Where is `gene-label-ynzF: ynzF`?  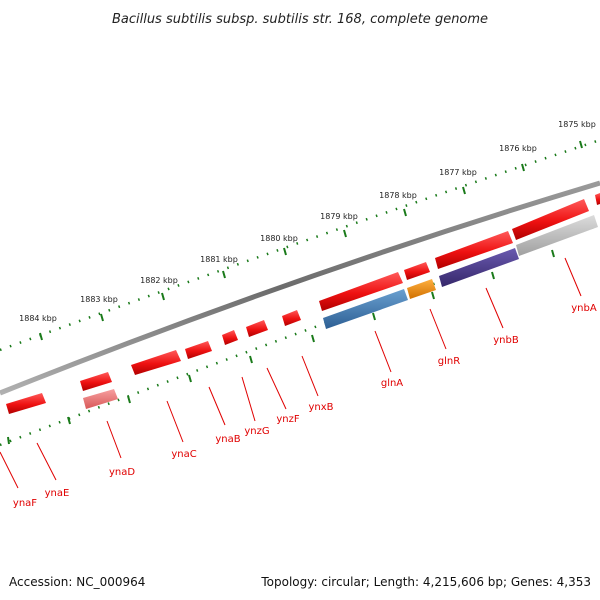 gene-label-ynzF: ynzF is located at coordinates (288, 419).